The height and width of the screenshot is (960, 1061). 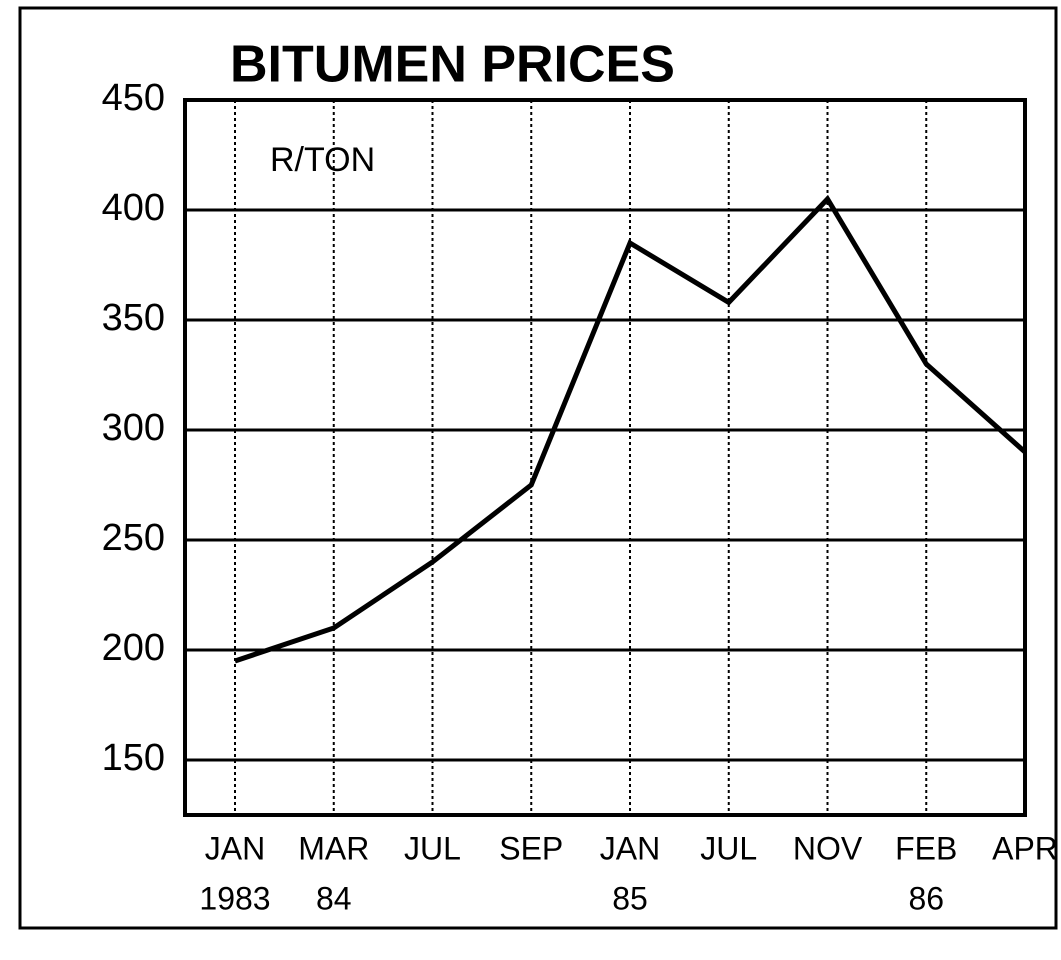 What do you see at coordinates (133, 318) in the screenshot?
I see `y-tick-label: 350` at bounding box center [133, 318].